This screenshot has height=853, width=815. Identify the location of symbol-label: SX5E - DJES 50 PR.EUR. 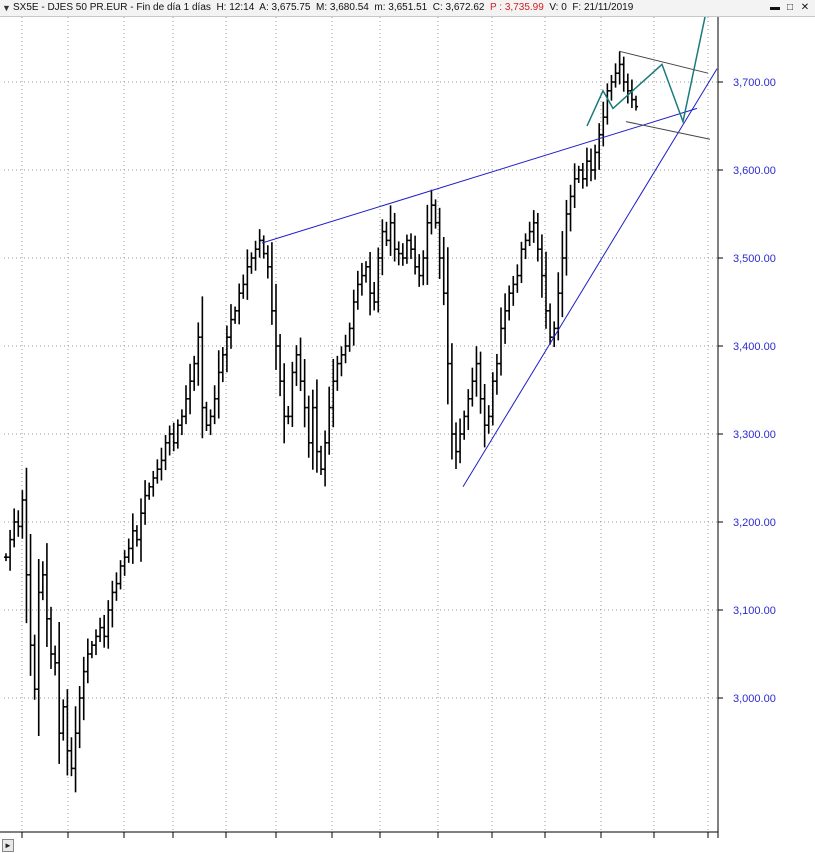
(70, 7).